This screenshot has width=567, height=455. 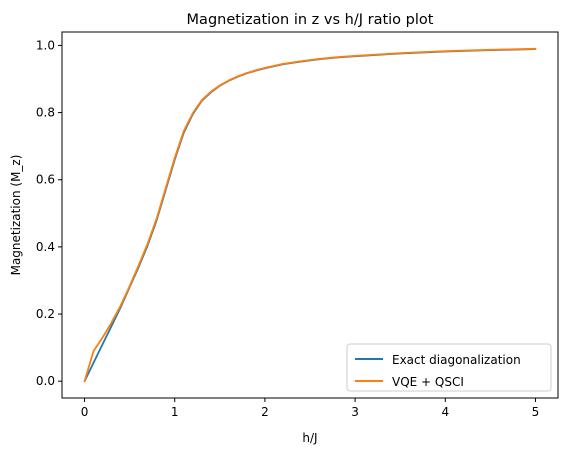 I want to click on y-tick-label: 0.6, so click(x=45, y=180).